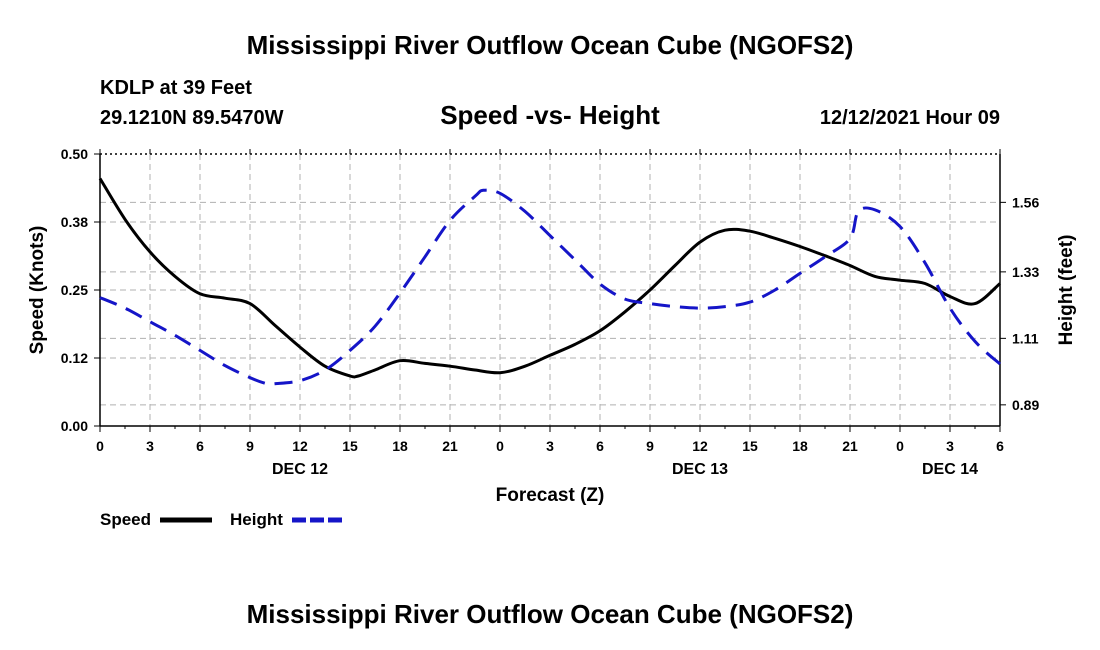 The height and width of the screenshot is (650, 1100). I want to click on forecast-datetime: 12/12/2021 Hour 09, so click(909, 118).